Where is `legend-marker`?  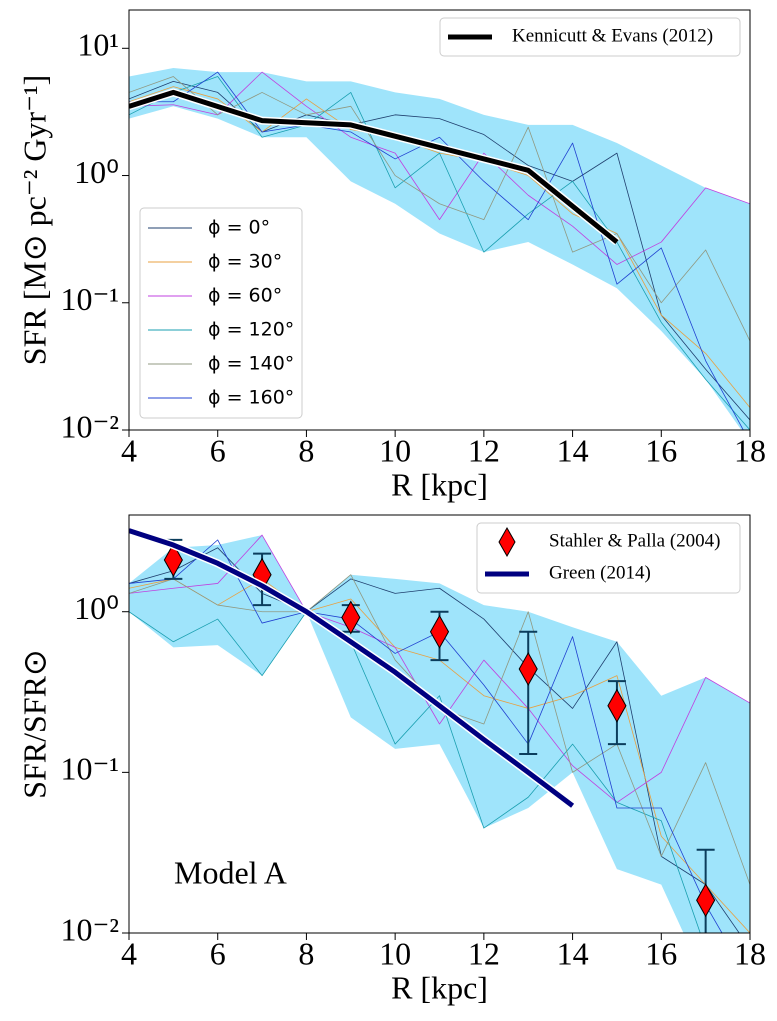 legend-marker is located at coordinates (507, 542).